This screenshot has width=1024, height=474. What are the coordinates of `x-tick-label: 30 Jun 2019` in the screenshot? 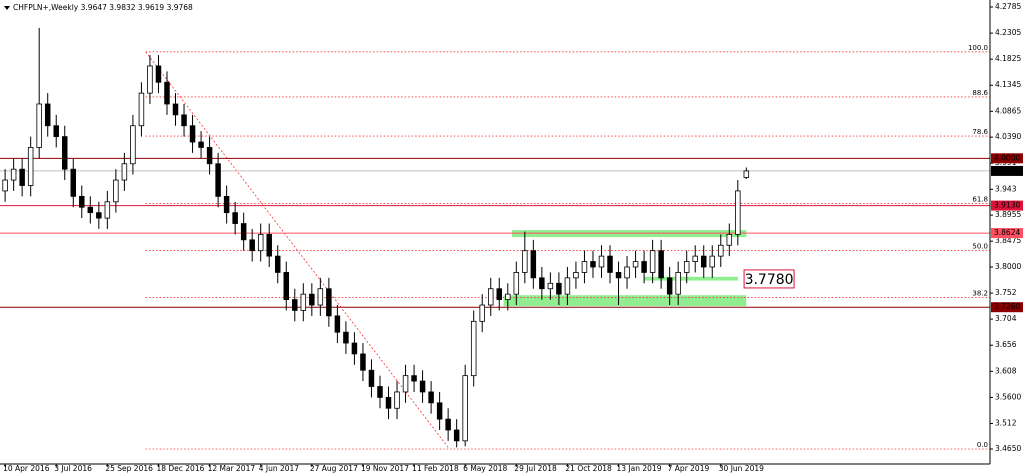 It's located at (741, 468).